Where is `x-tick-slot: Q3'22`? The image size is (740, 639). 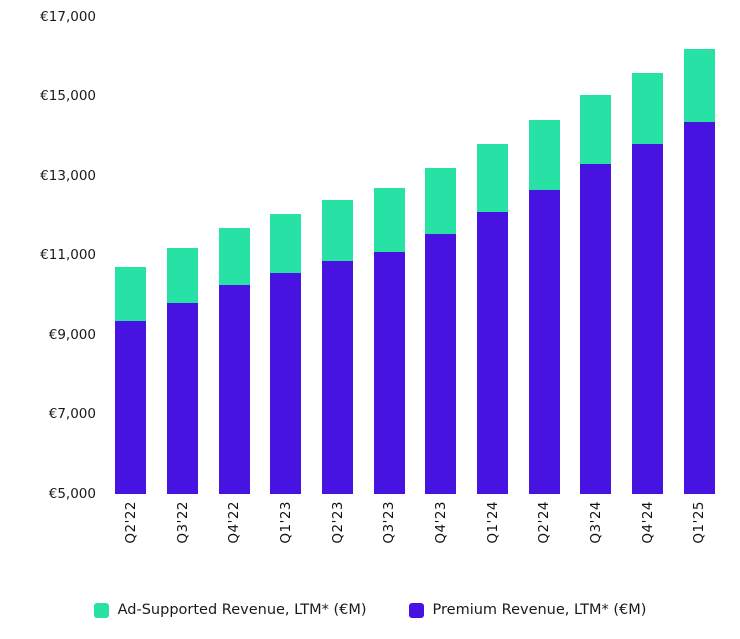 x-tick-slot: Q3'22 is located at coordinates (183, 522).